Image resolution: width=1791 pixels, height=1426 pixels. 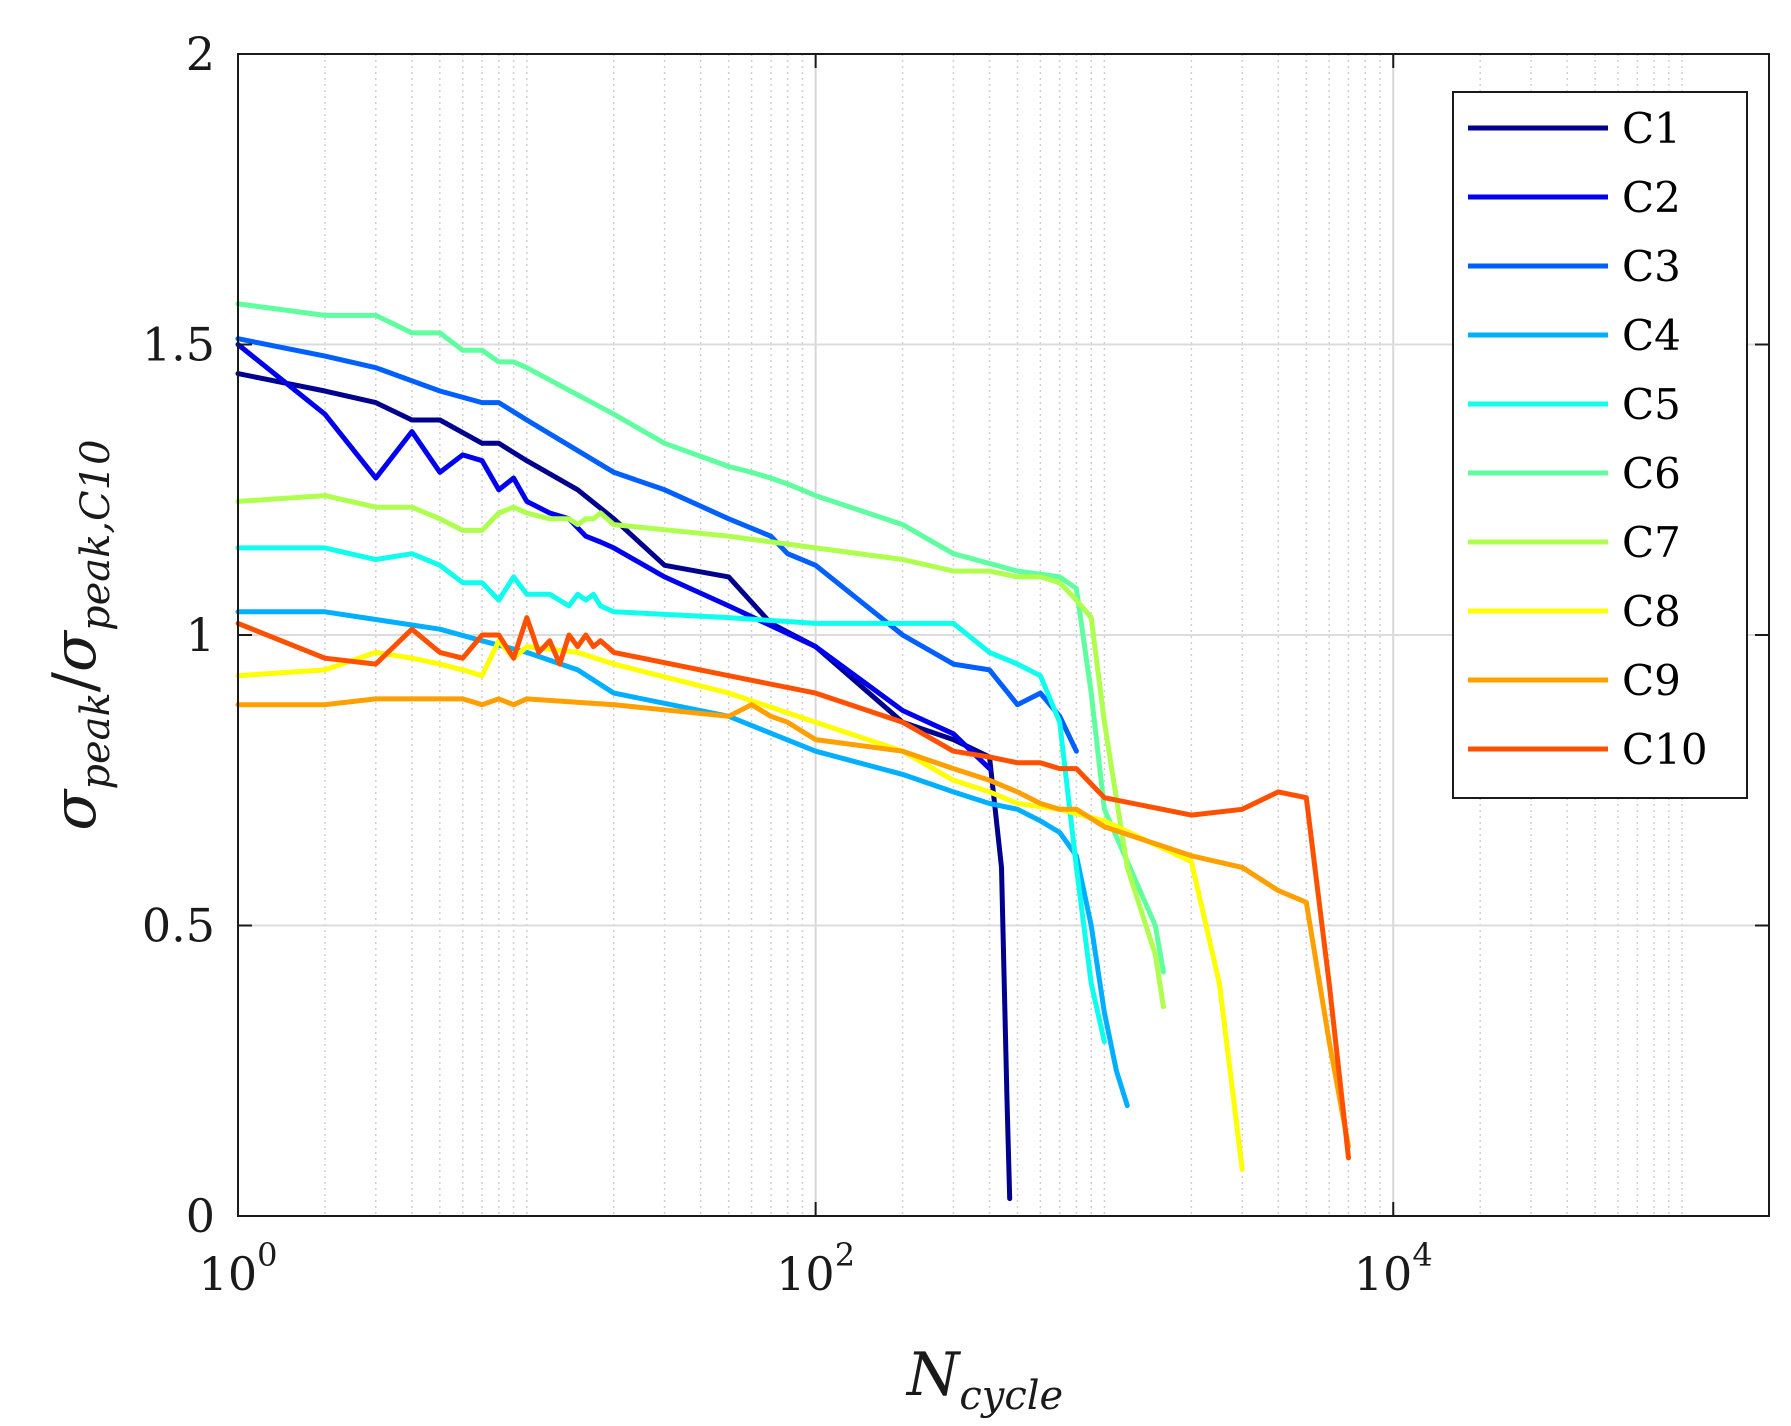 I want to click on y-axis-label-sep: /, so click(x=75, y=681).